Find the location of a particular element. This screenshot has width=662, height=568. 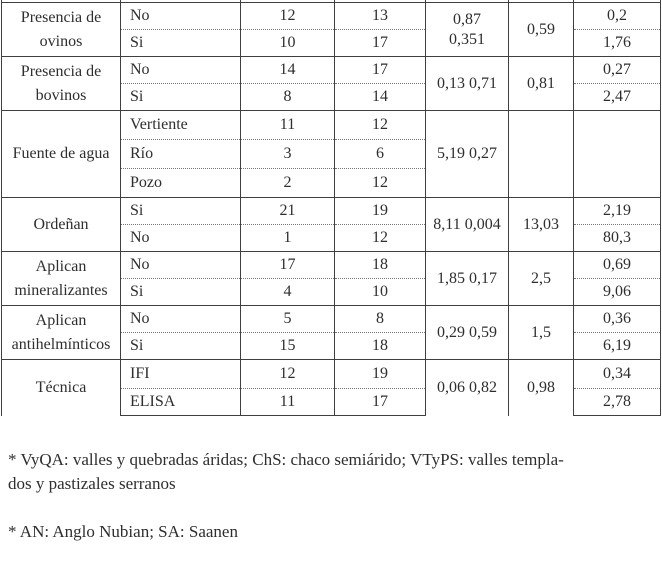

ci-cell: 1,76 is located at coordinates (617, 43).